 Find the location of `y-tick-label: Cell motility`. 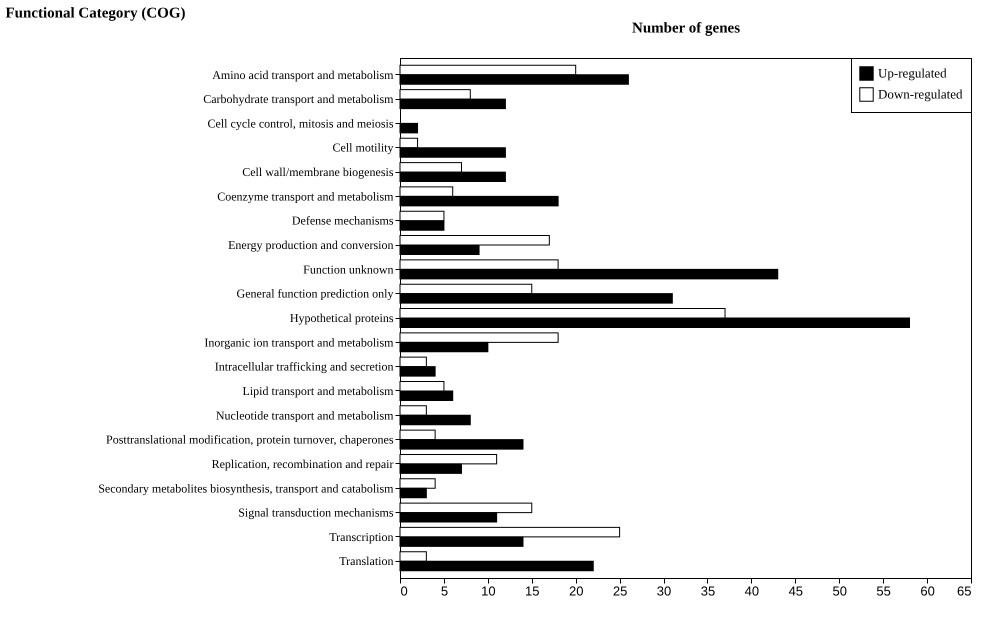

y-tick-label: Cell motility is located at coordinates (363, 147).